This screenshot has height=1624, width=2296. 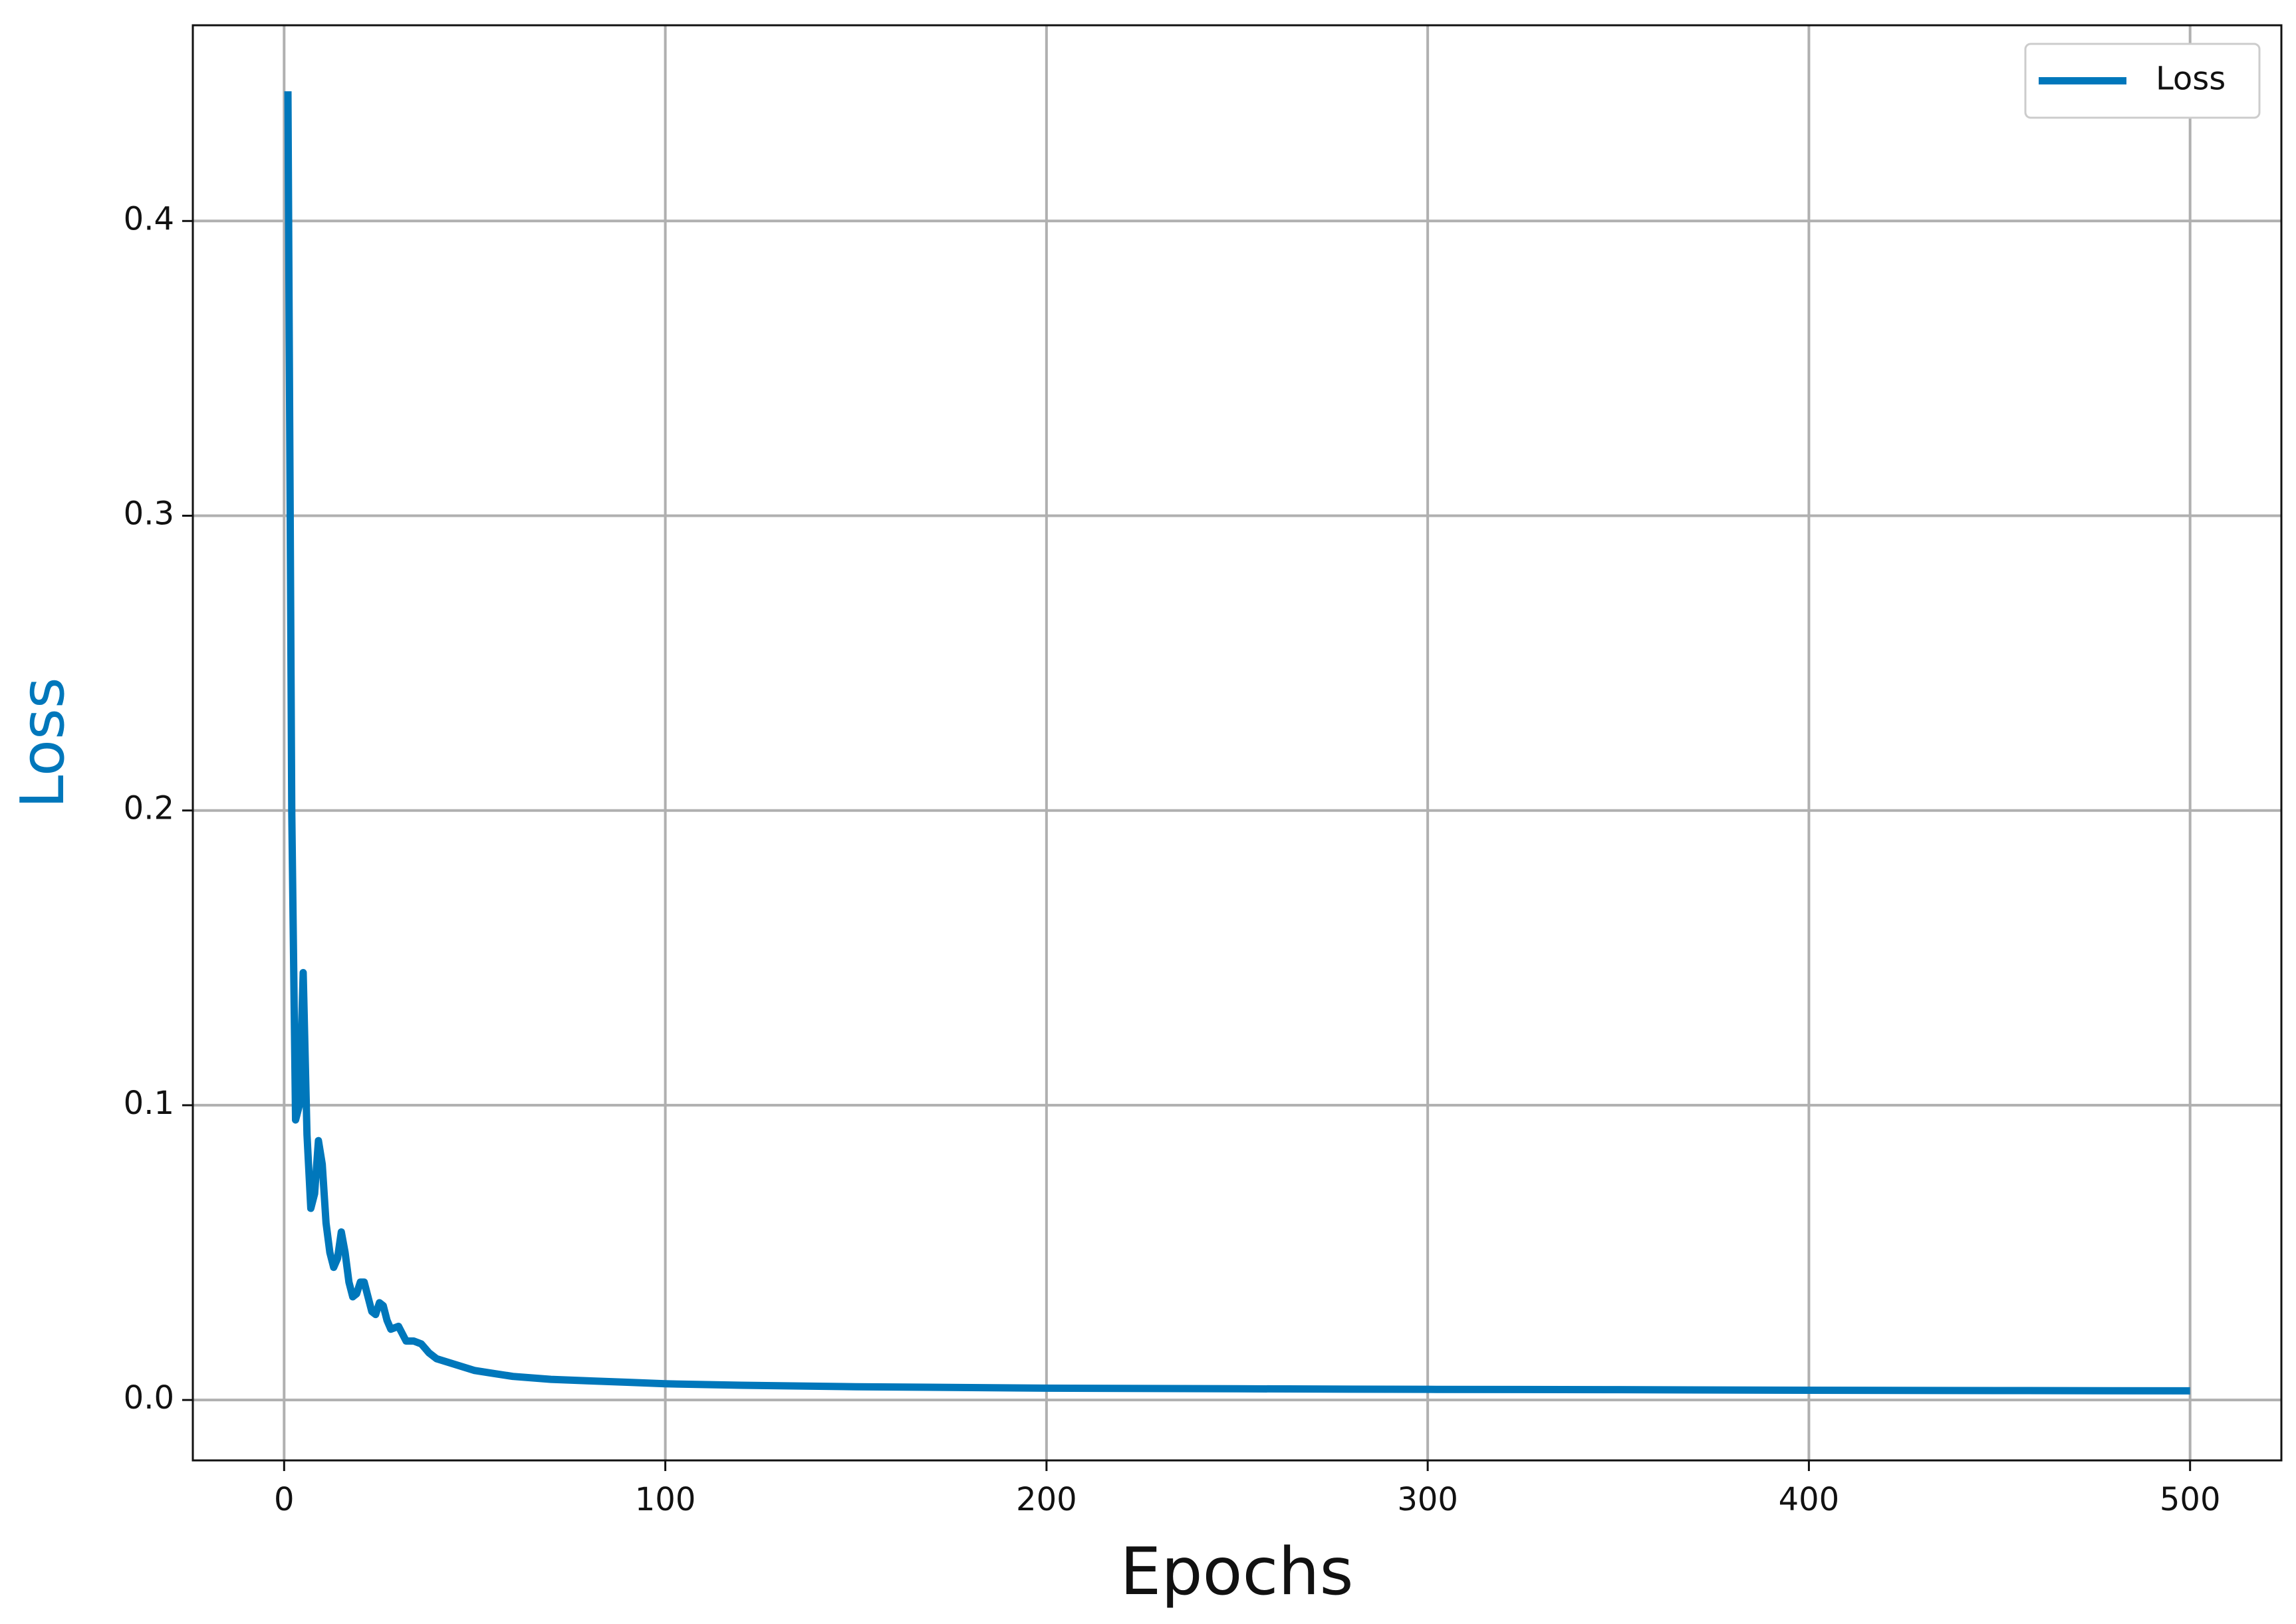 What do you see at coordinates (149, 1398) in the screenshot?
I see `y-tick-label: 0.0` at bounding box center [149, 1398].